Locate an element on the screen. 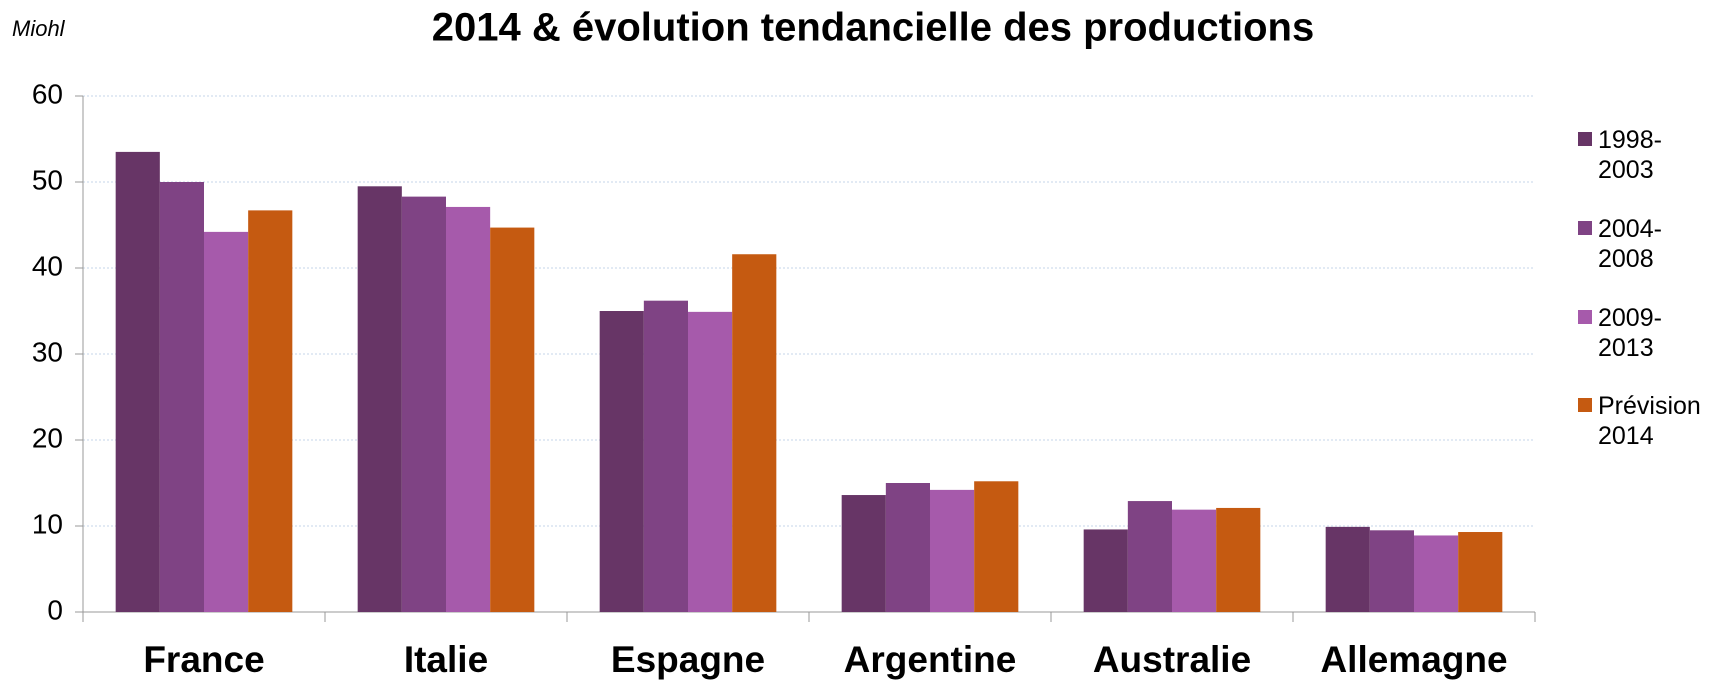 The width and height of the screenshot is (1731, 683). legend-item: Prévision 2014 is located at coordinates (1643, 421).